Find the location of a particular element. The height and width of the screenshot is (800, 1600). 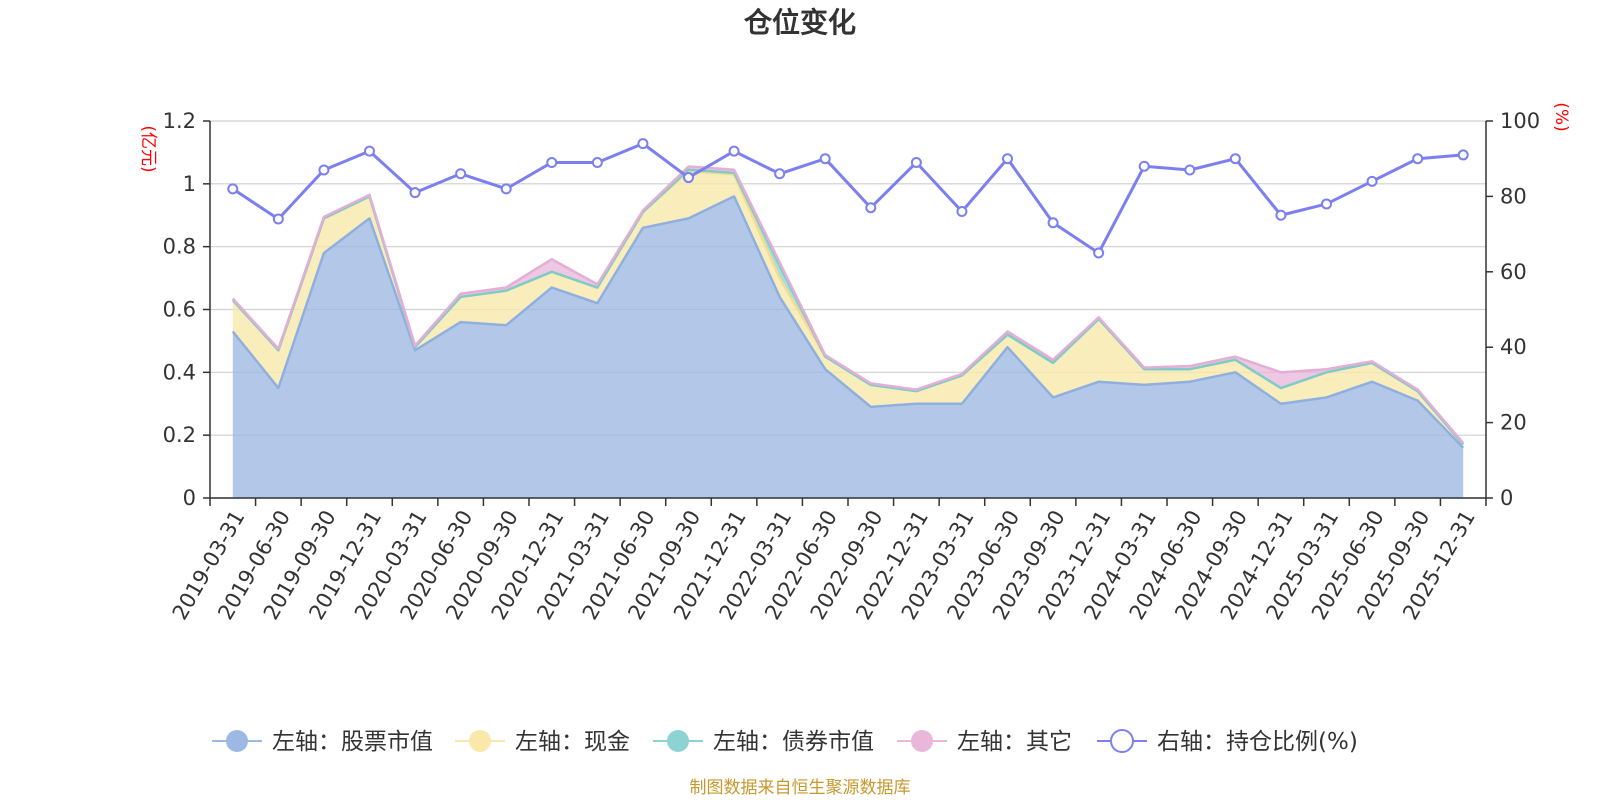

legend-label: 左轴：股票市值 is located at coordinates (352, 742).